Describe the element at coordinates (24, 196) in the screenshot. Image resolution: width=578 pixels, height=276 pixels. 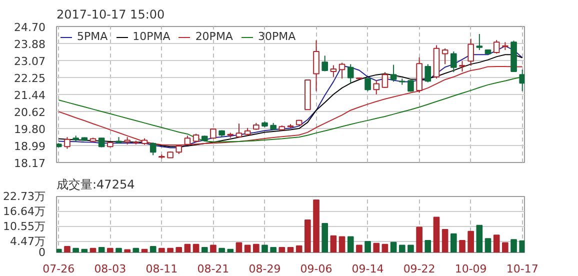
I see `y-tick-label: 22.73万` at that location.